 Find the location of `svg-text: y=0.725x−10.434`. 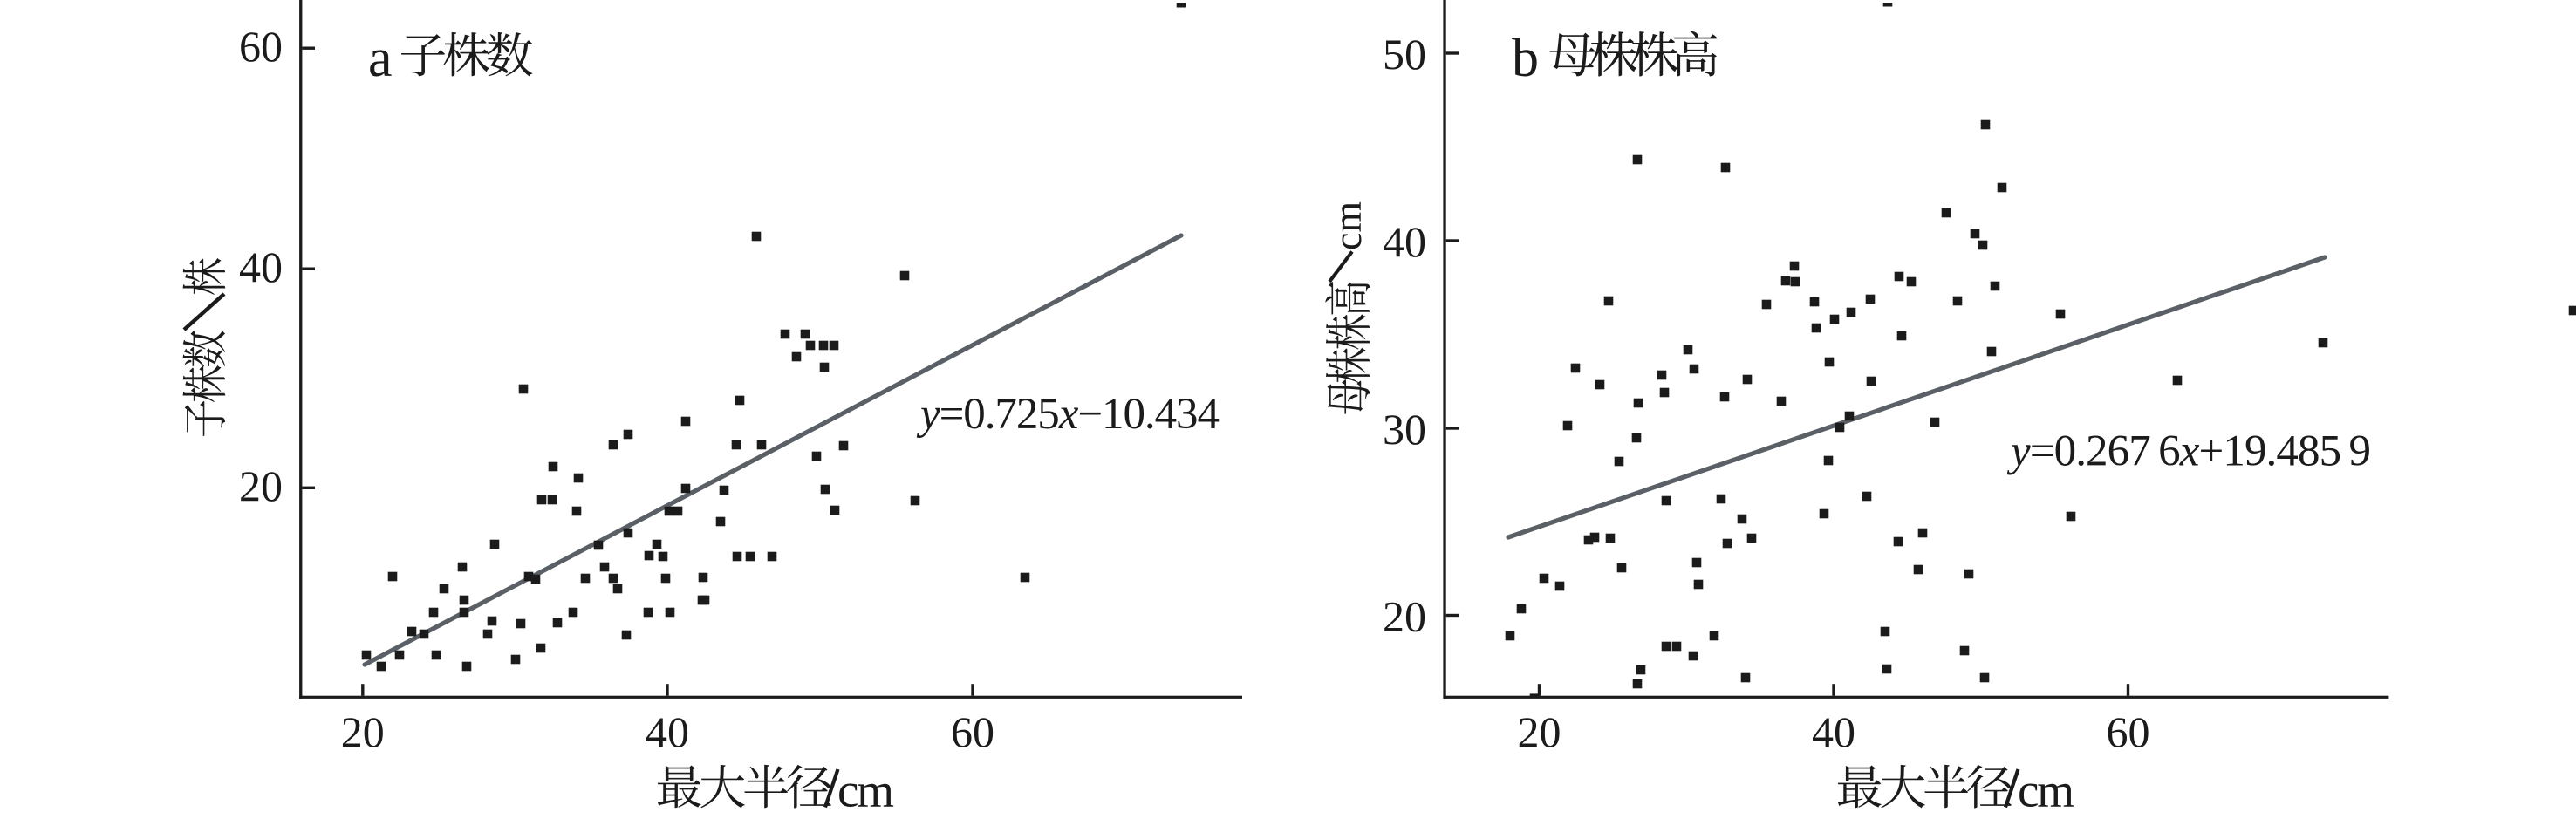

svg-text: y=0.725x−10.434 is located at coordinates (1068, 414).